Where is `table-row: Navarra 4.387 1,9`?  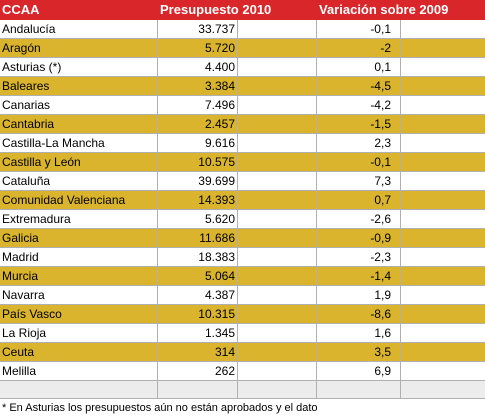
table-row: Navarra 4.387 1,9 is located at coordinates (242, 295).